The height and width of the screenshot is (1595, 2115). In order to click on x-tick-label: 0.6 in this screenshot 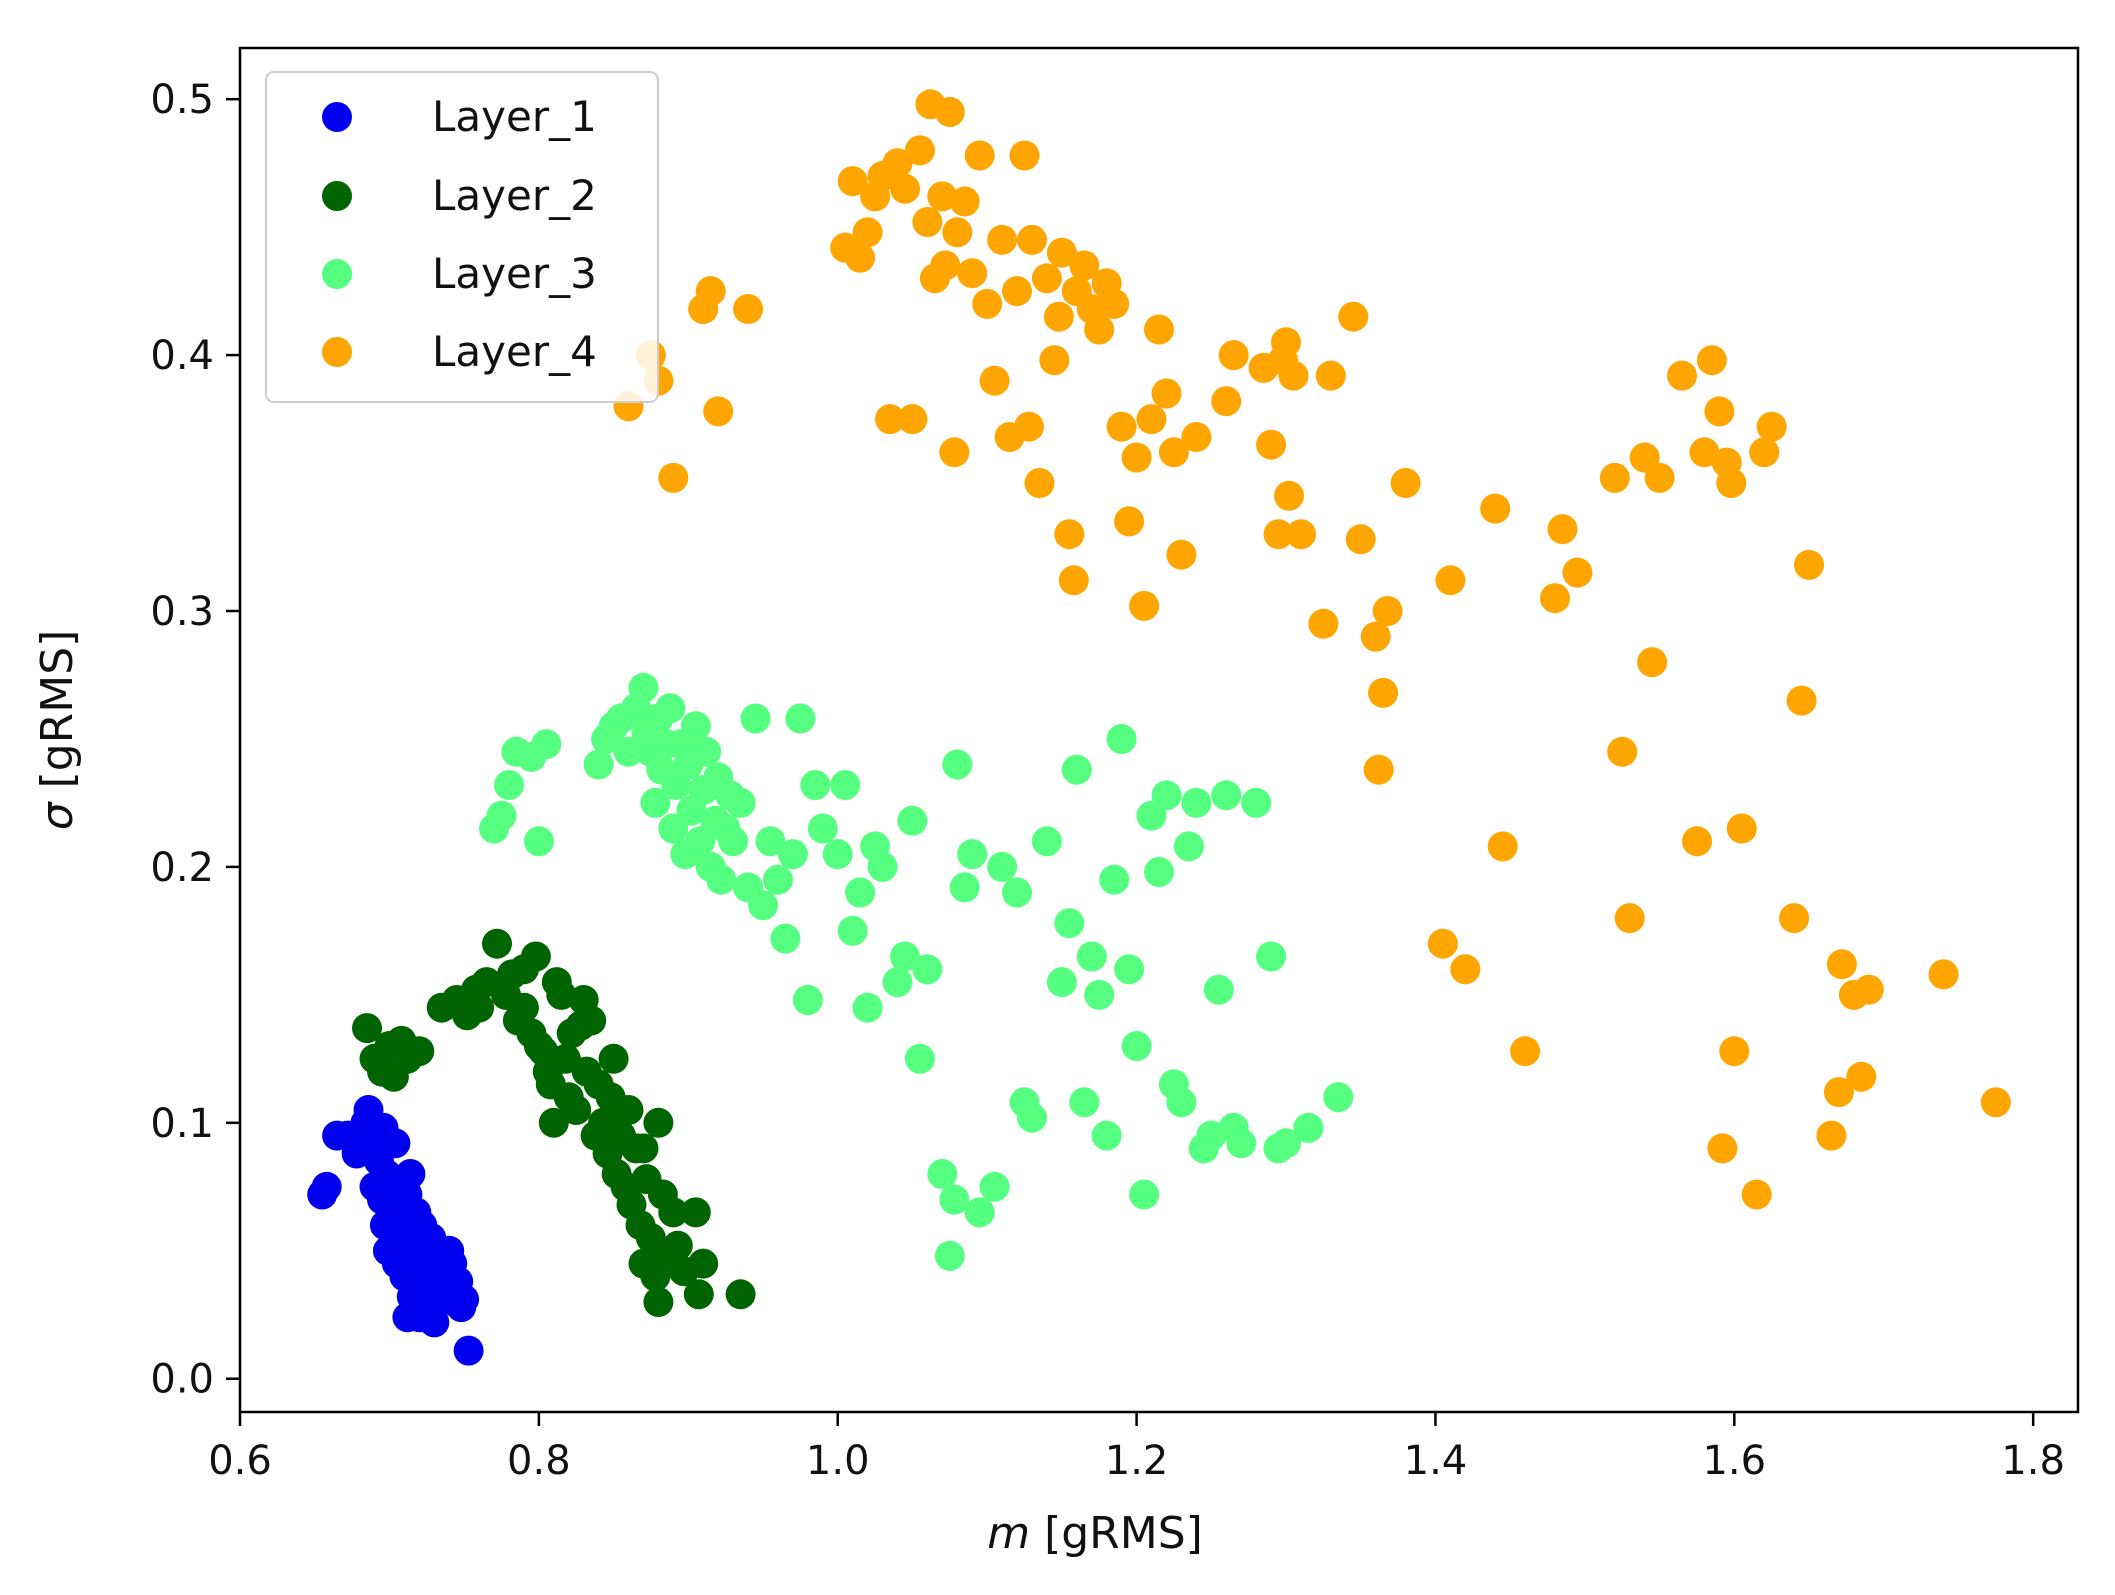, I will do `click(240, 1461)`.